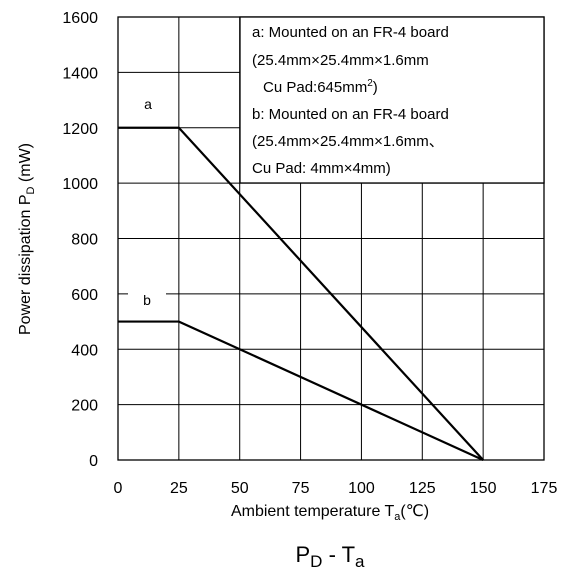 This screenshot has width=573, height=572. I want to click on y-tick-label: 1200, so click(80, 129).